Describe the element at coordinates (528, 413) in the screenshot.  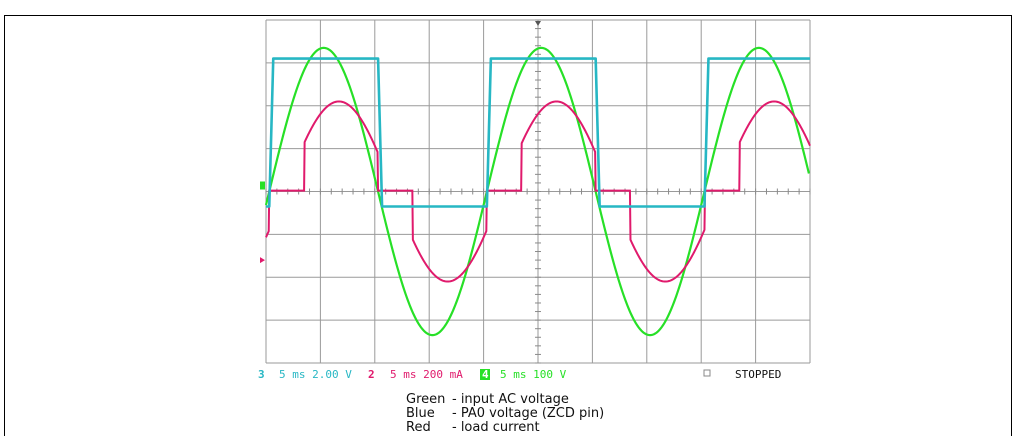
I see `legend-blue-text: - PA0 voltage (ZCD pin)` at that location.